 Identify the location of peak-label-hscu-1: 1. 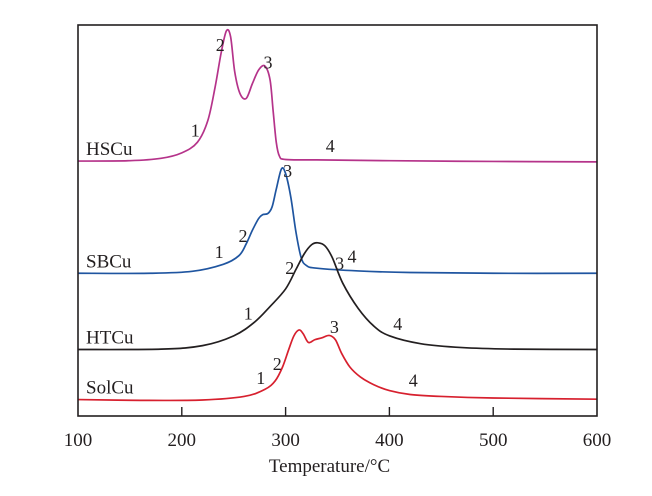
(195, 131).